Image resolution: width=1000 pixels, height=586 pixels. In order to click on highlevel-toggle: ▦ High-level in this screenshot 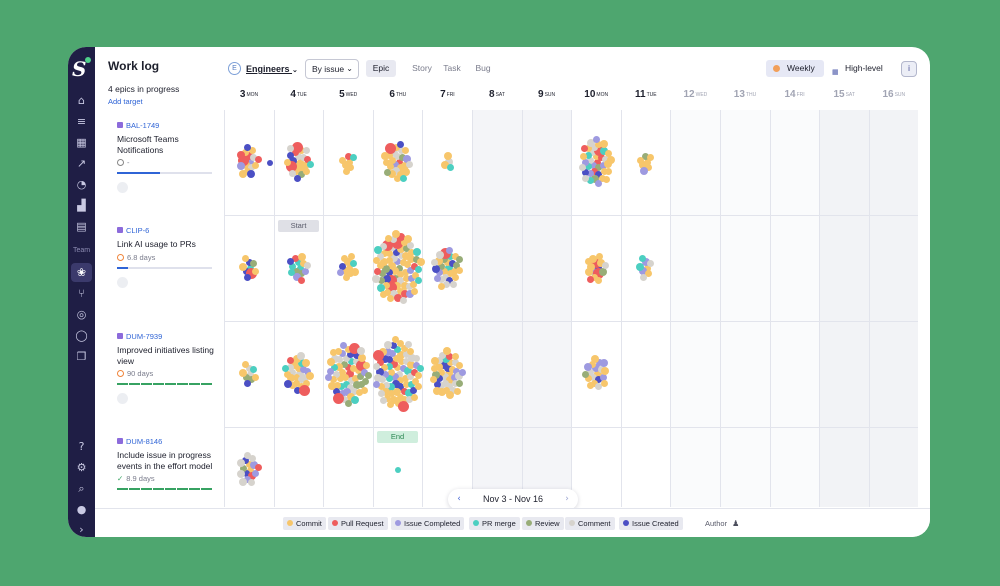, I will do `click(862, 68)`.